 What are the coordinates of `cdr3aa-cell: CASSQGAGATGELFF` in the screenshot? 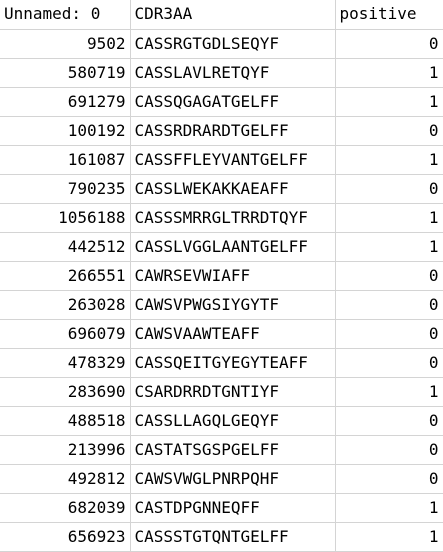 It's located at (233, 102).